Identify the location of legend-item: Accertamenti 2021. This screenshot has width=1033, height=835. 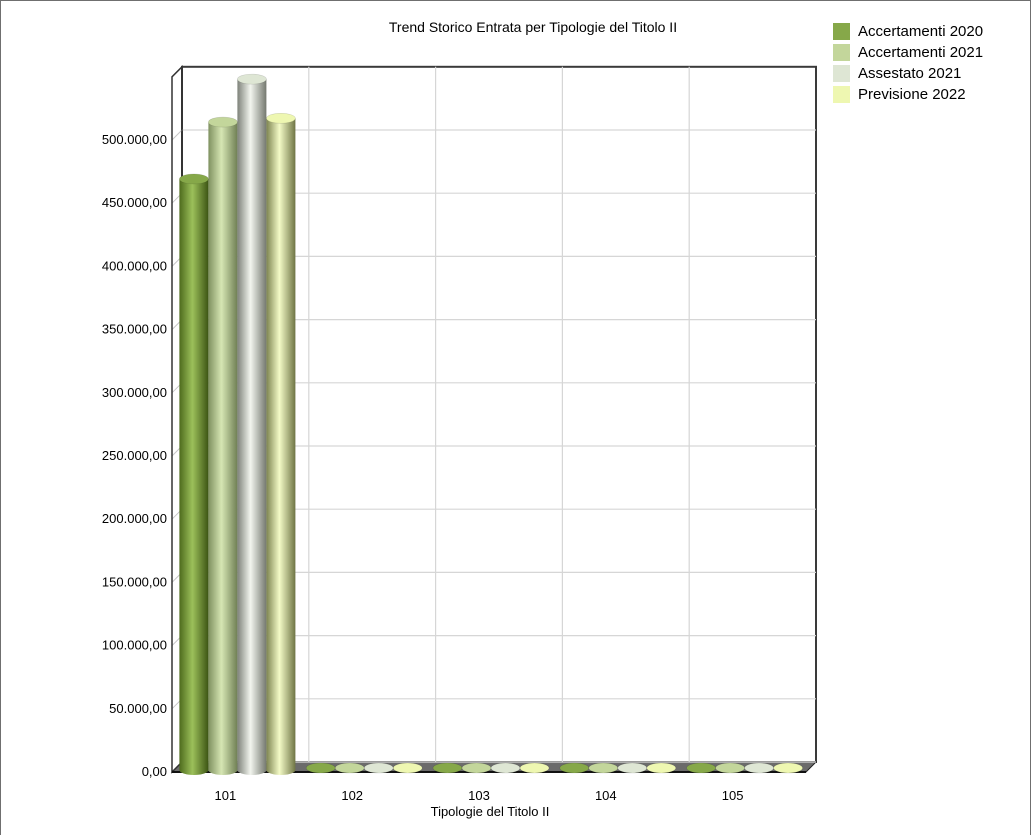
(908, 52).